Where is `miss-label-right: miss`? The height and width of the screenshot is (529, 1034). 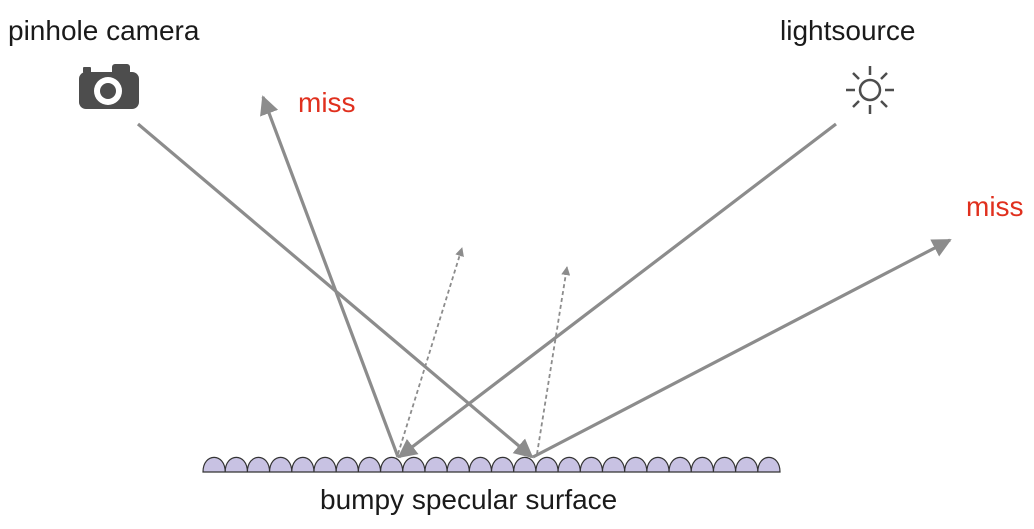 miss-label-right: miss is located at coordinates (995, 206).